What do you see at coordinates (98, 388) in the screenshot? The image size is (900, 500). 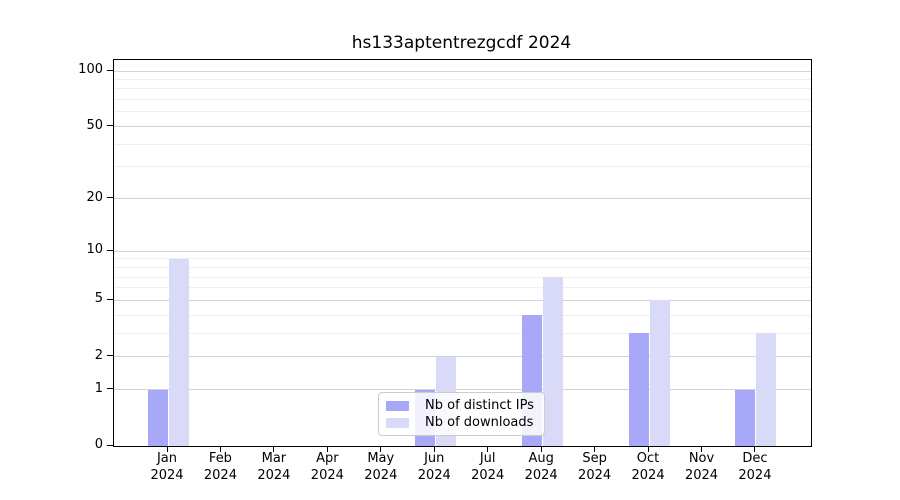 I see `y-tick-label: 1` at bounding box center [98, 388].